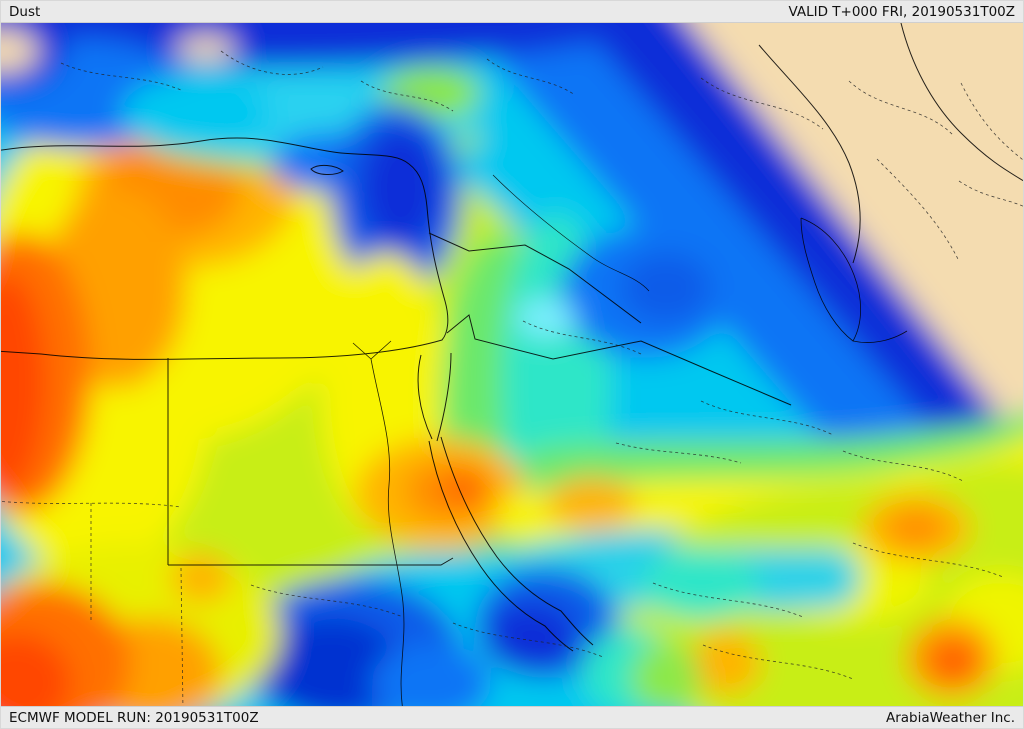  Describe the element at coordinates (950, 717) in the screenshot. I see `attribution-label: ArabiaWeather Inc.` at that location.